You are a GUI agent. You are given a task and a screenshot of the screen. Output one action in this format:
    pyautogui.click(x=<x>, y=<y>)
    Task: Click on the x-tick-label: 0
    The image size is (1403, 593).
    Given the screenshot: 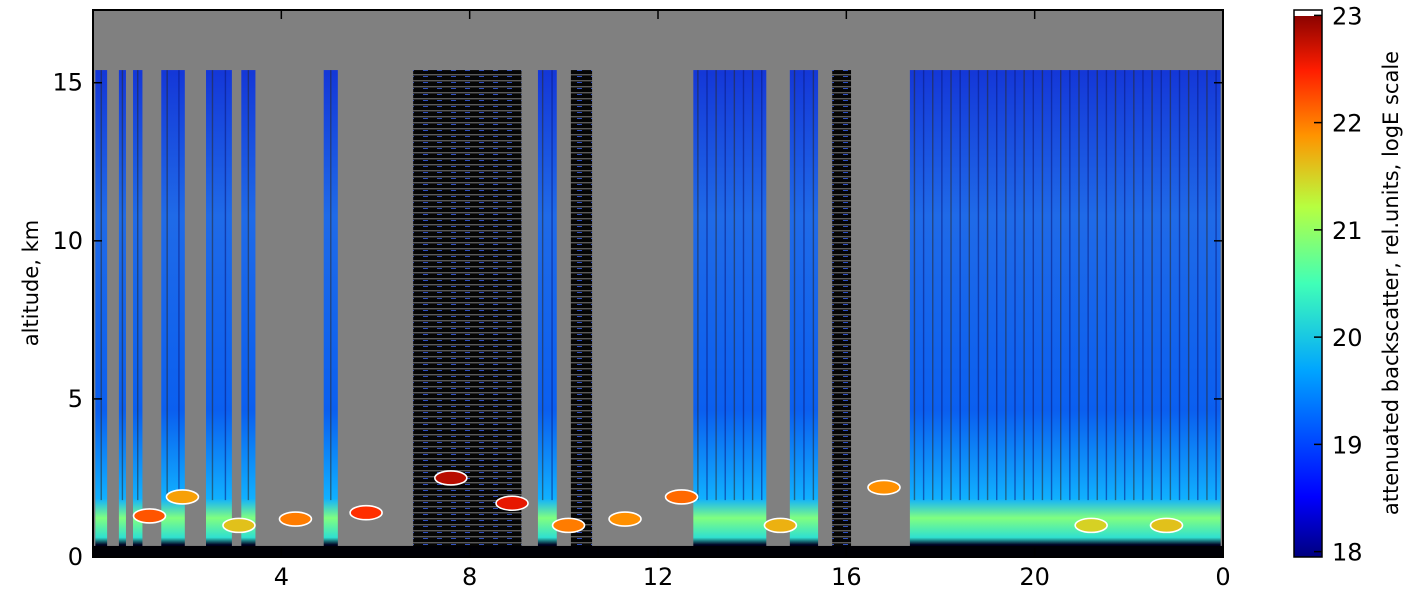 What is the action you would take?
    pyautogui.click(x=1222, y=577)
    